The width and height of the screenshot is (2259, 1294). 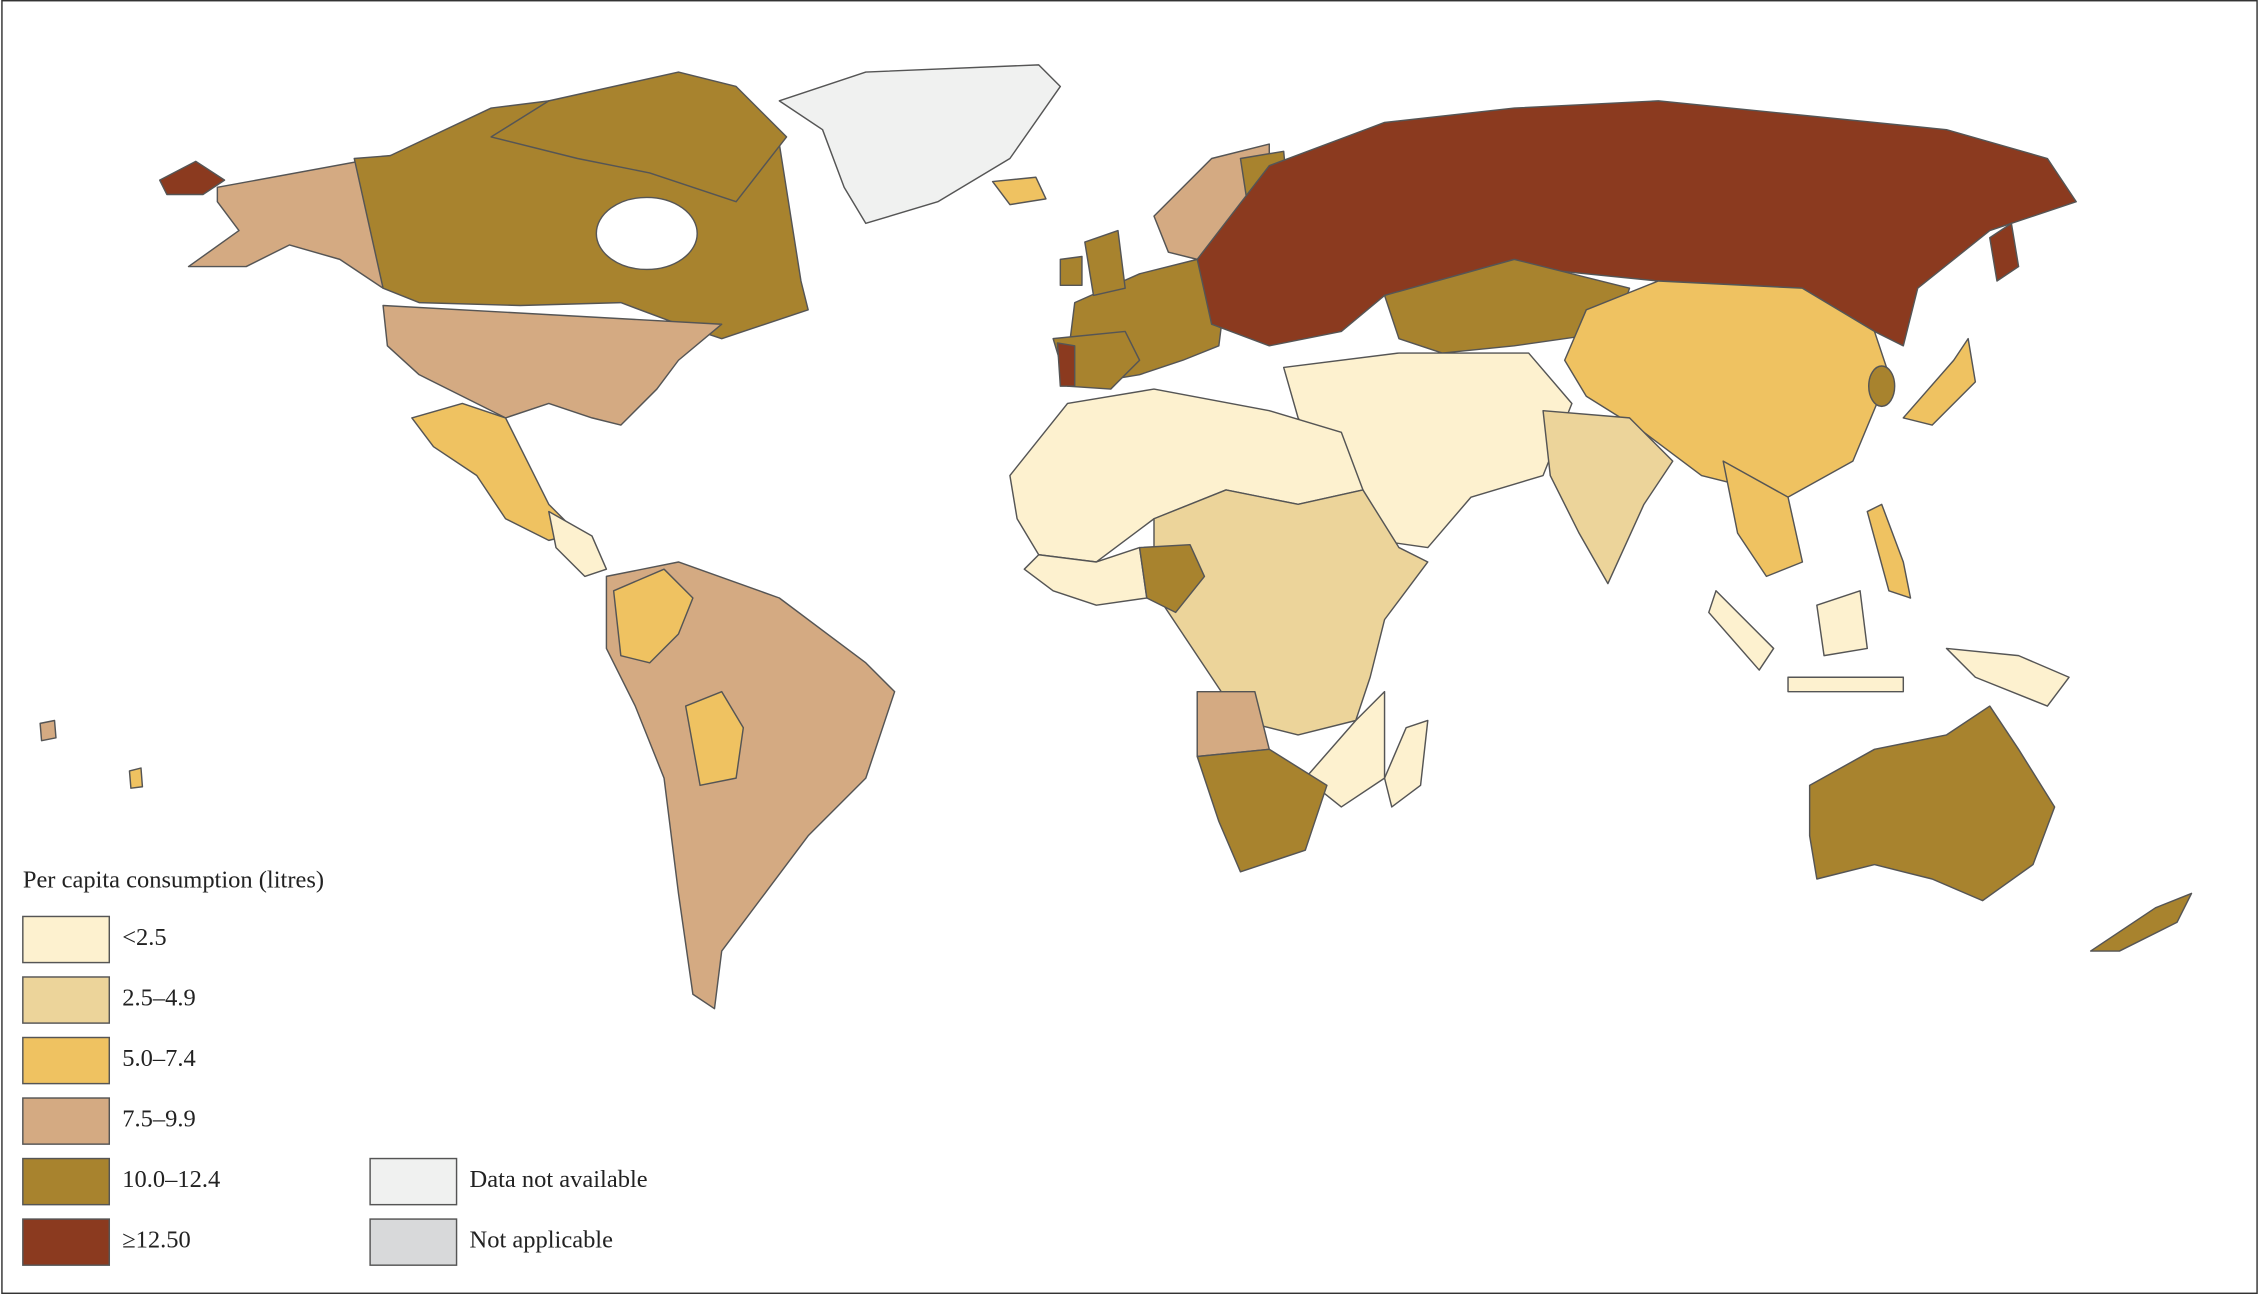 I want to click on uk, so click(x=1105, y=263).